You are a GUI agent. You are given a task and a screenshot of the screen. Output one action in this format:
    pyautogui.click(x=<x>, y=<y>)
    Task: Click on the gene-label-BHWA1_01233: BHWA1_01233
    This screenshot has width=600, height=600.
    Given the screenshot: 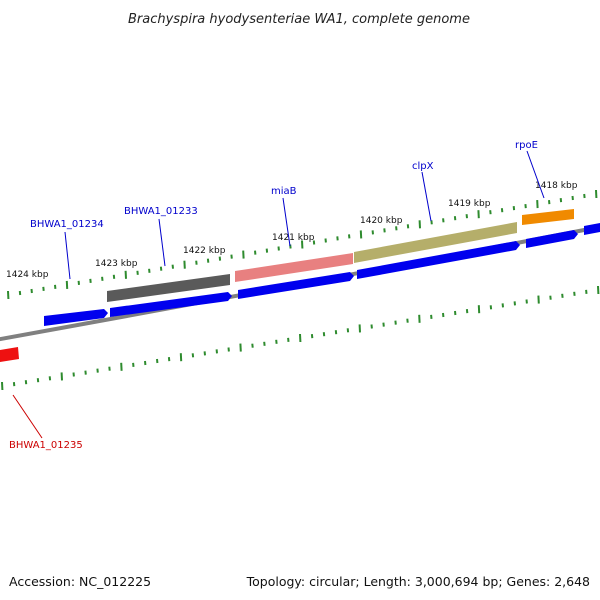 What is the action you would take?
    pyautogui.click(x=161, y=211)
    